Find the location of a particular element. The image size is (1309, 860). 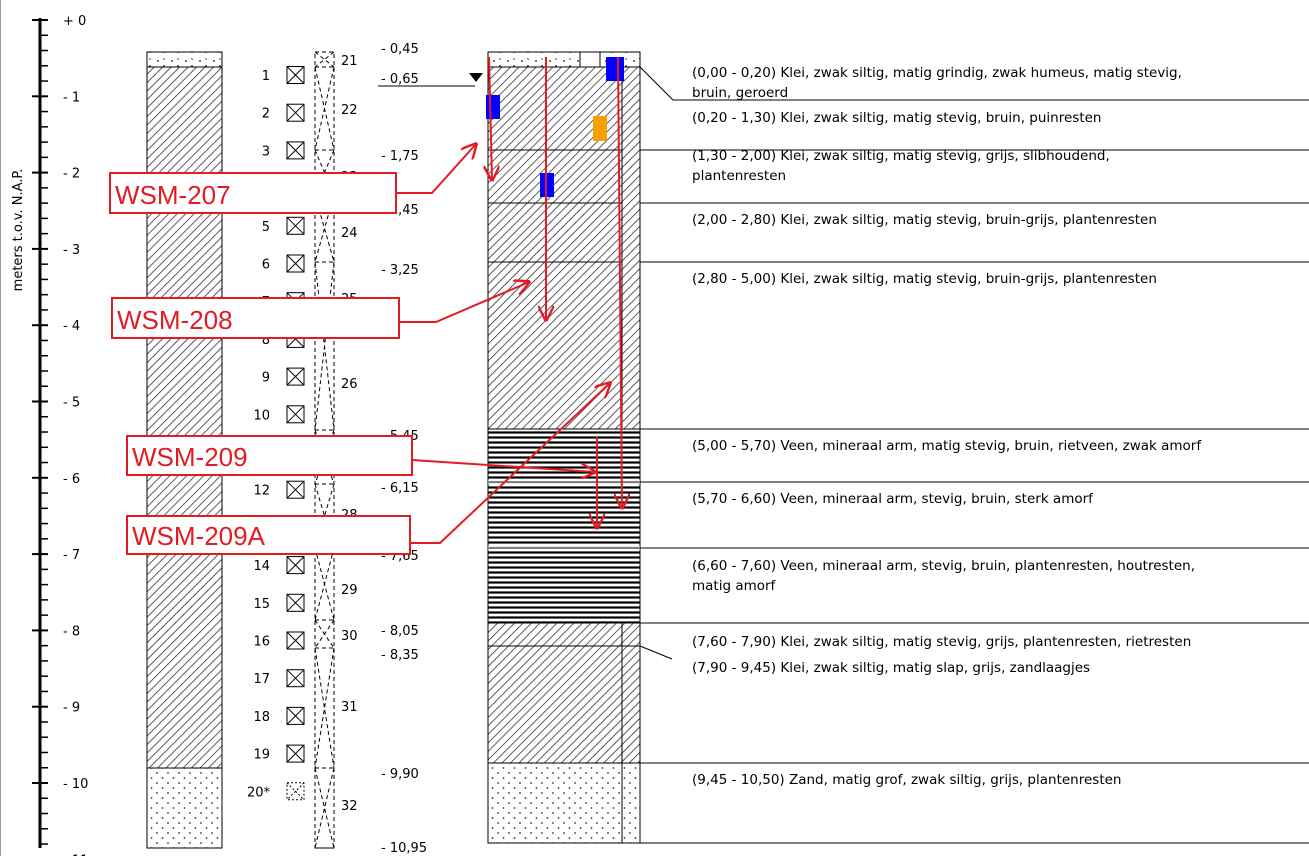

depth-label: - 8,35 is located at coordinates (400, 655).